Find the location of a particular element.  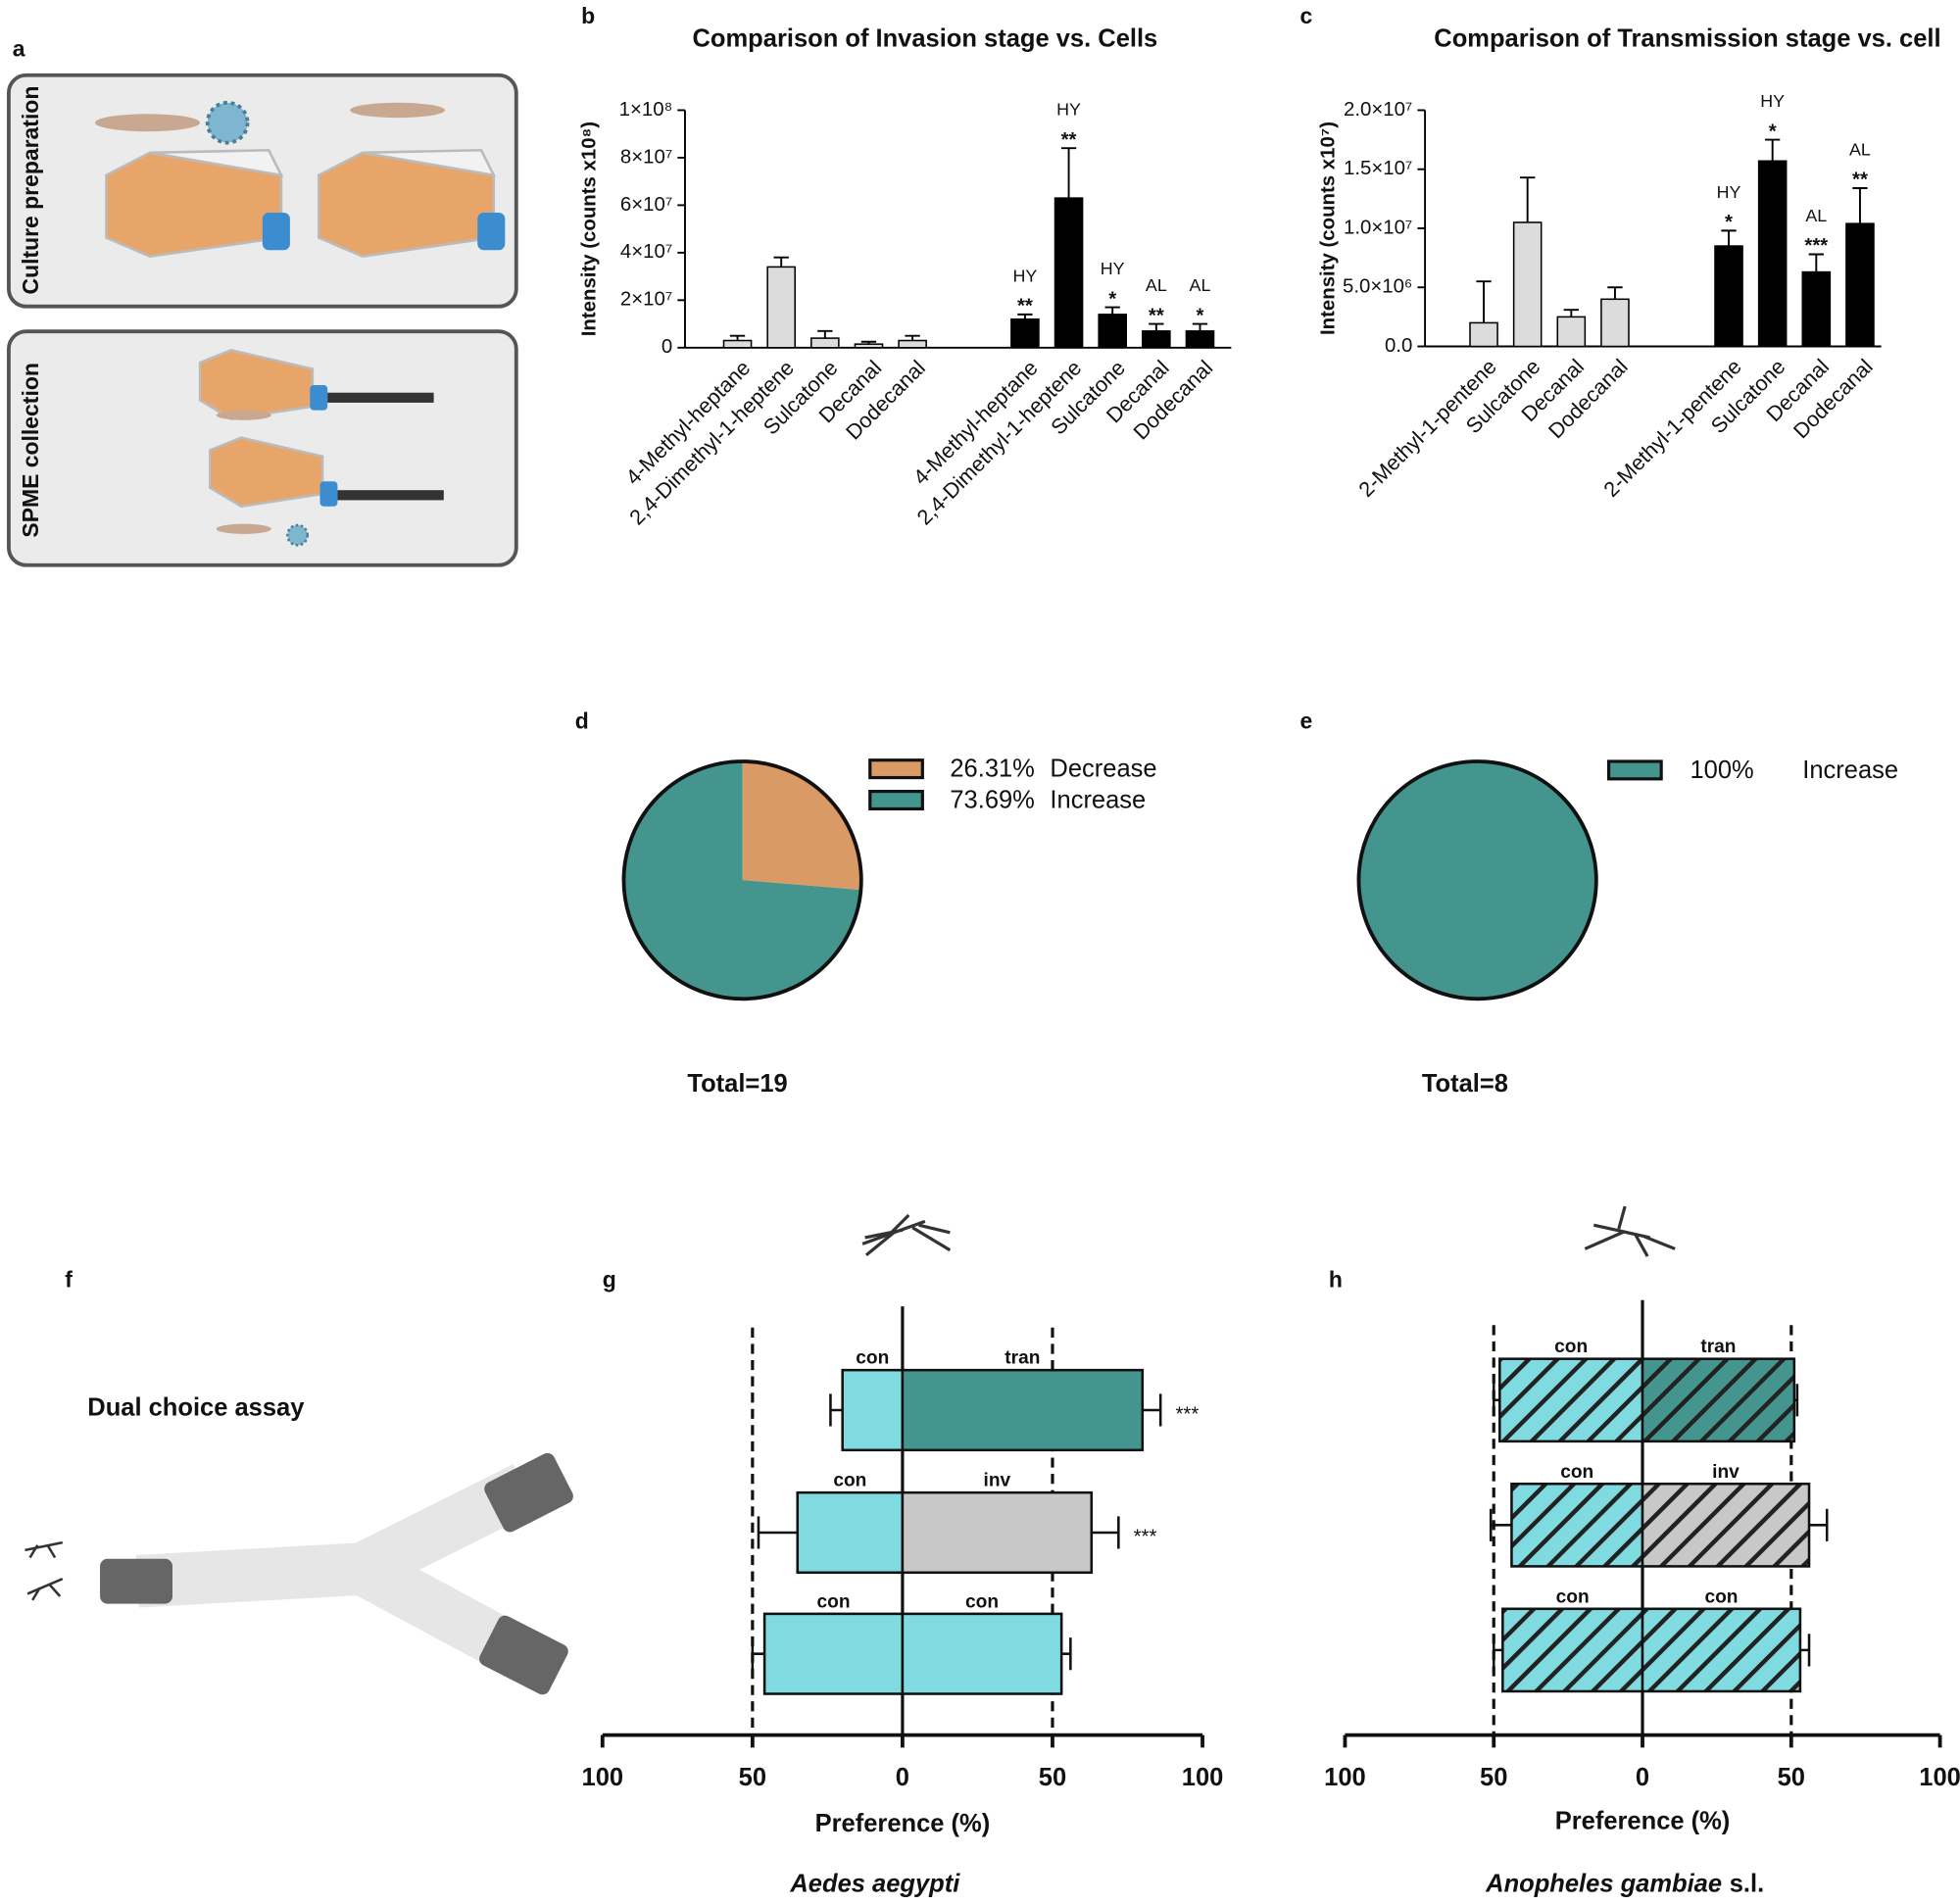

y-axis-label: Intensity (counts x10⁸) is located at coordinates (589, 229).